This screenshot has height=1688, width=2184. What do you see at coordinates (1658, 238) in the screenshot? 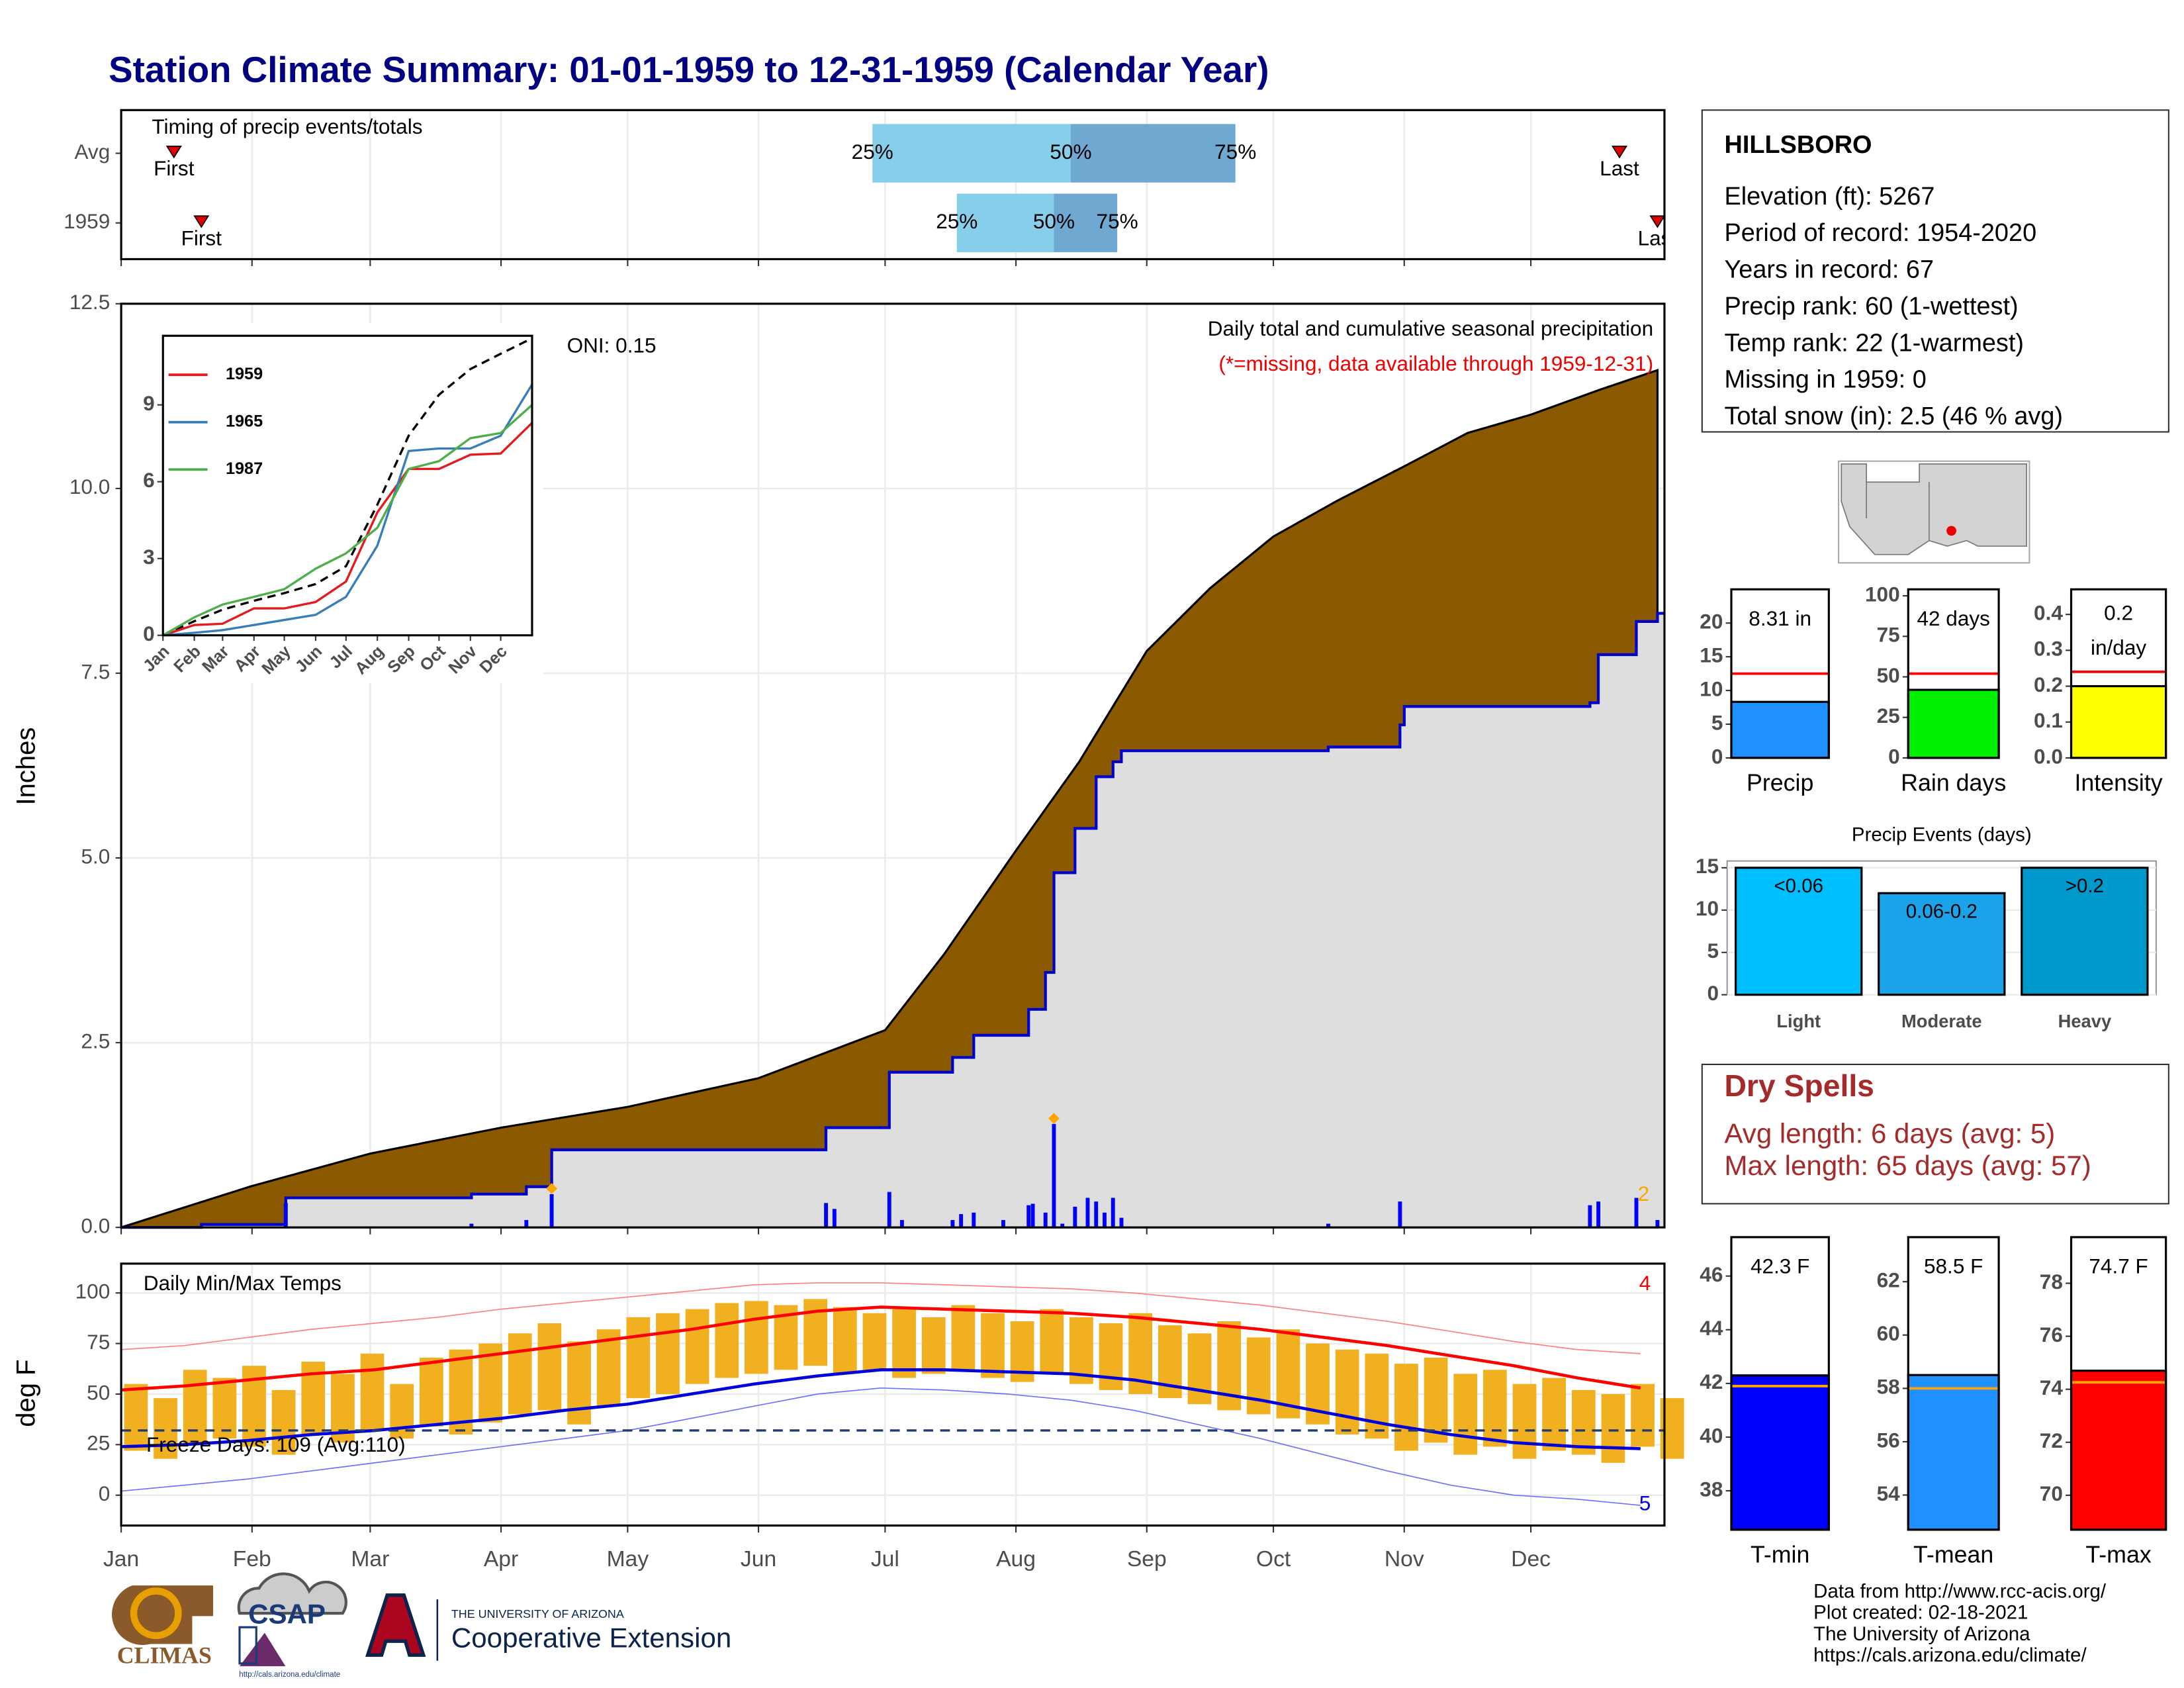
I see `timing-marker-label: Last` at bounding box center [1658, 238].